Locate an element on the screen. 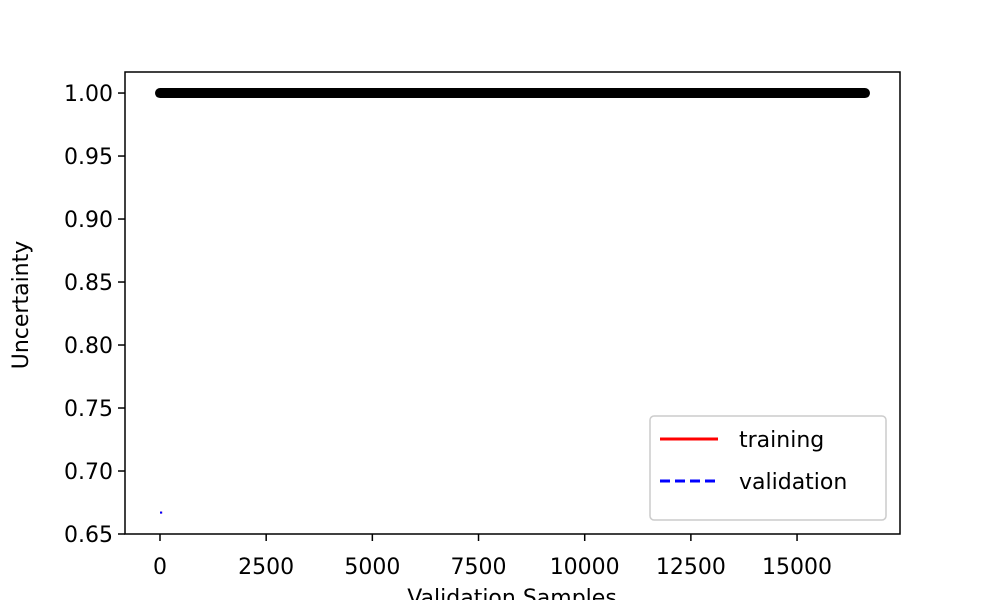 Image resolution: width=1000 pixels, height=600 pixels. x-tick-label: 10000 is located at coordinates (585, 567).